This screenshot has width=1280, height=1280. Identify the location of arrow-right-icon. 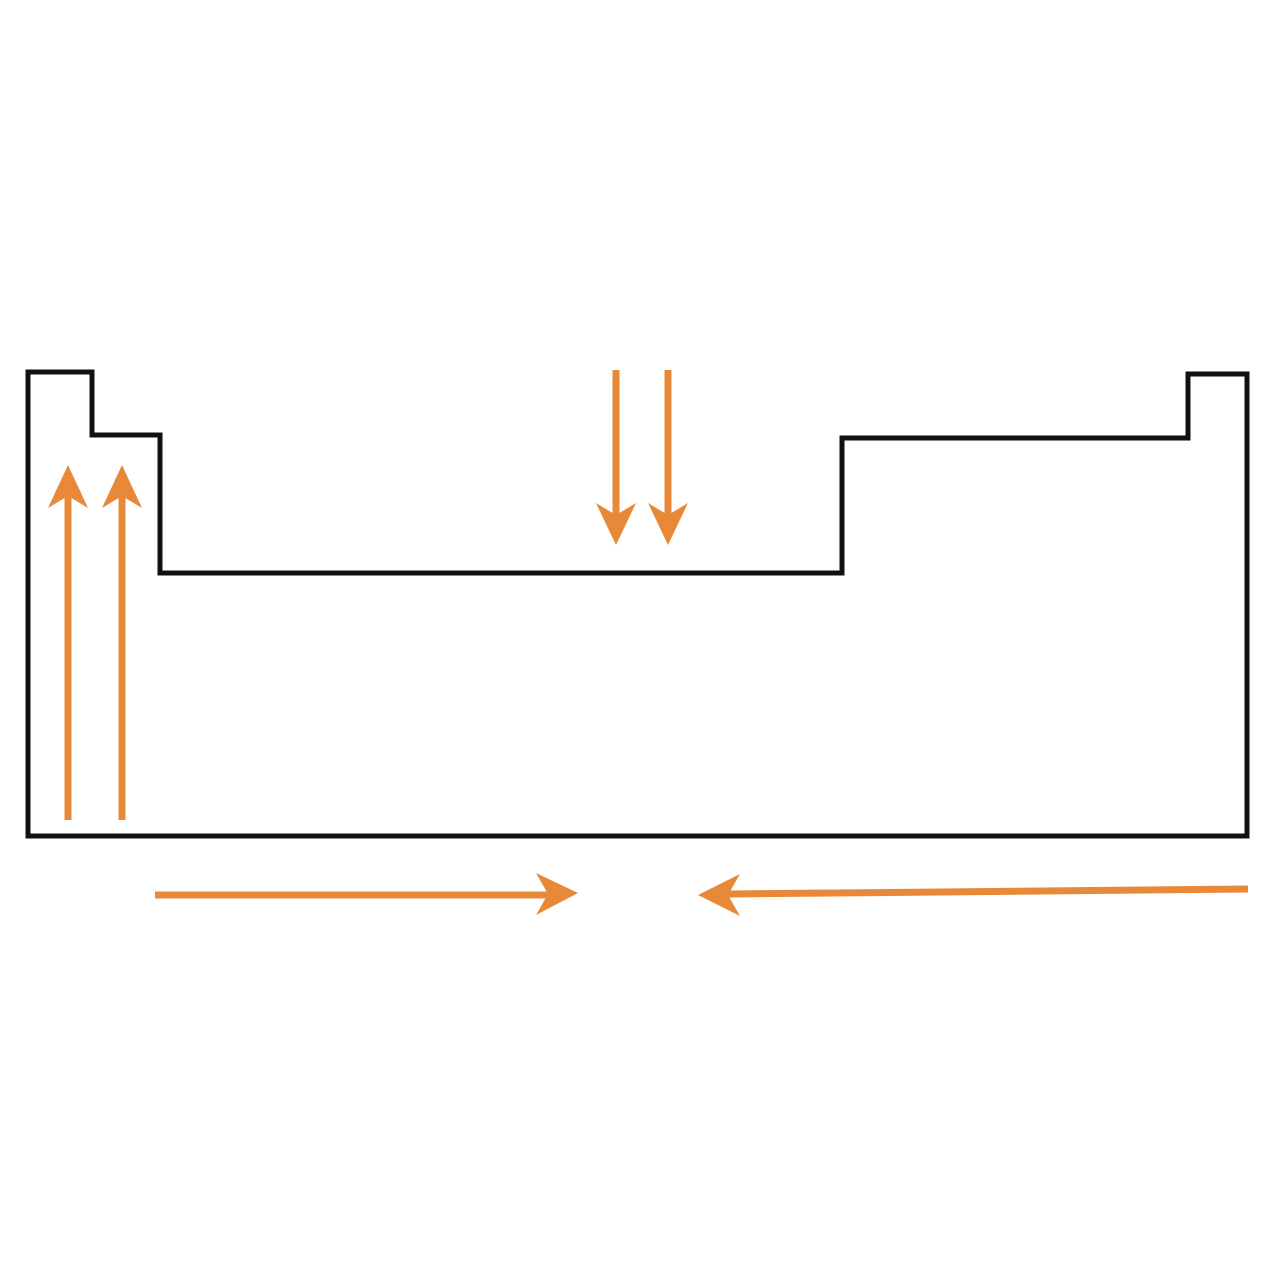
(366, 894).